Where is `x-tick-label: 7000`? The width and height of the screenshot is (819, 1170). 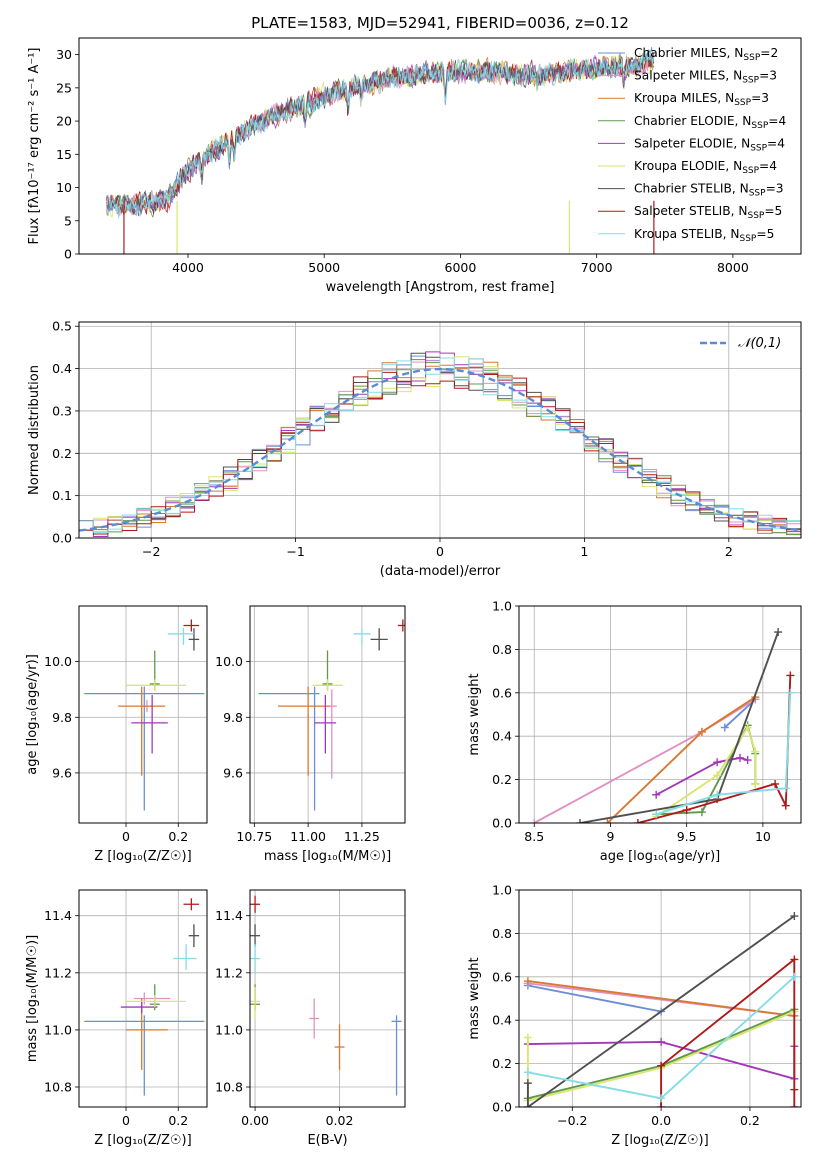 x-tick-label: 7000 is located at coordinates (597, 267).